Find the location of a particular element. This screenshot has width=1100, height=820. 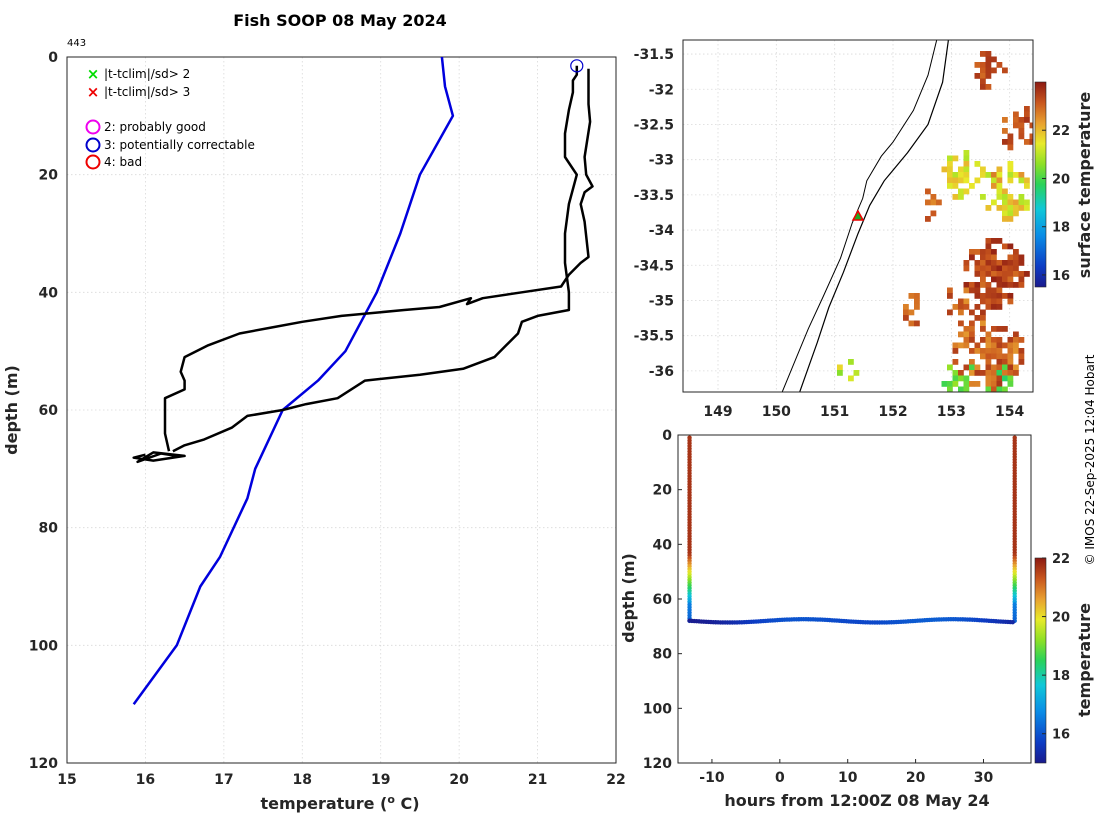

legend-flag-3-label: |t-tclim|/sd> 3 is located at coordinates (147, 92).